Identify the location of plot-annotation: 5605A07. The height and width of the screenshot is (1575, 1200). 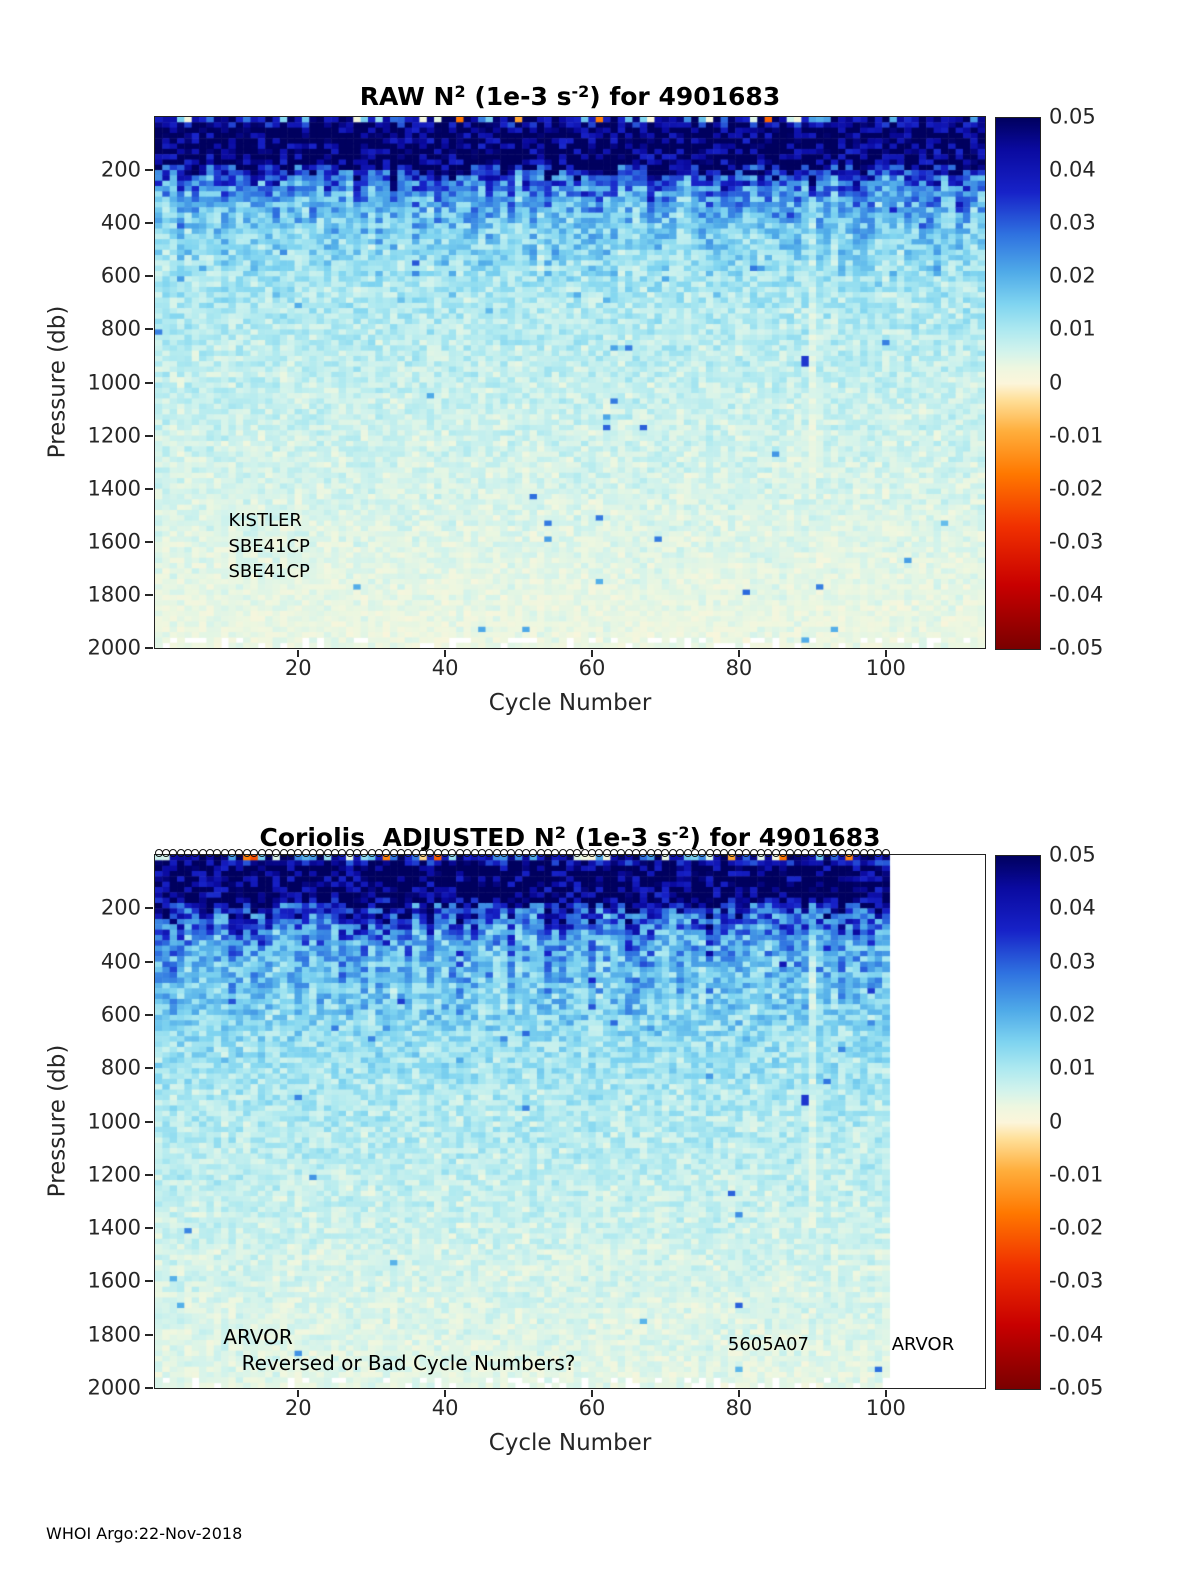
(768, 1344).